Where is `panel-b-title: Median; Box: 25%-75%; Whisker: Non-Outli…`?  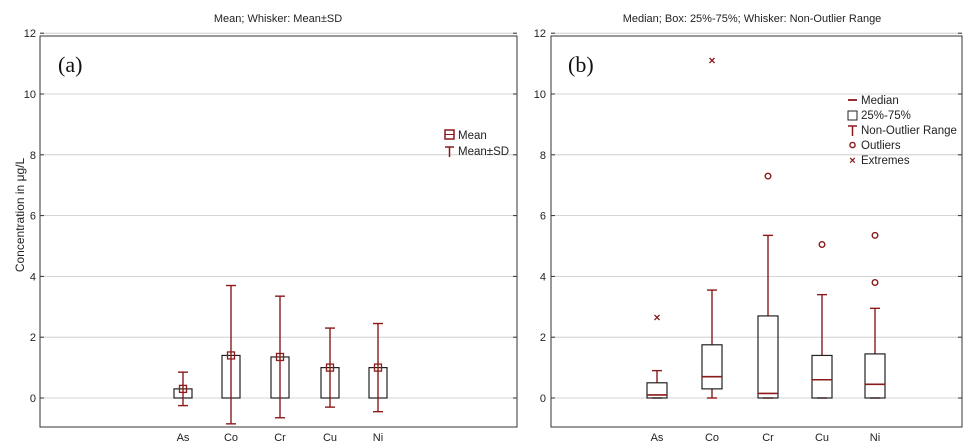 panel-b-title: Median; Box: 25%-75%; Whisker: Non-Outli… is located at coordinates (752, 19).